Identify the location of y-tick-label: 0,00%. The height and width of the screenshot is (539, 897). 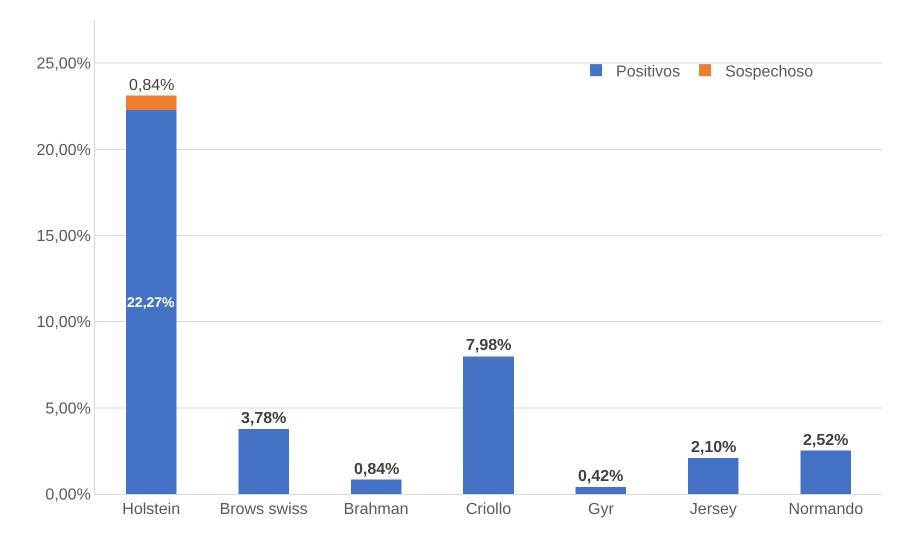
(68, 495).